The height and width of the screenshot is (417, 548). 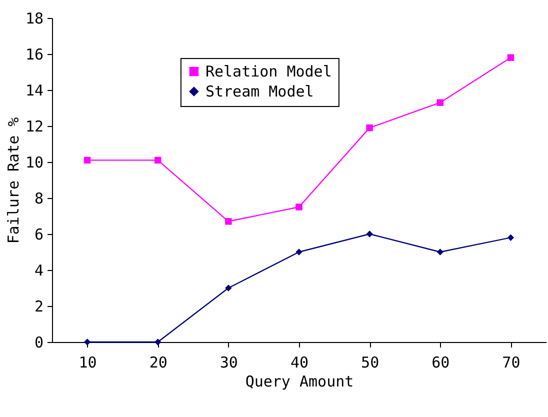 What do you see at coordinates (299, 363) in the screenshot?
I see `x-tick-label: 40` at bounding box center [299, 363].